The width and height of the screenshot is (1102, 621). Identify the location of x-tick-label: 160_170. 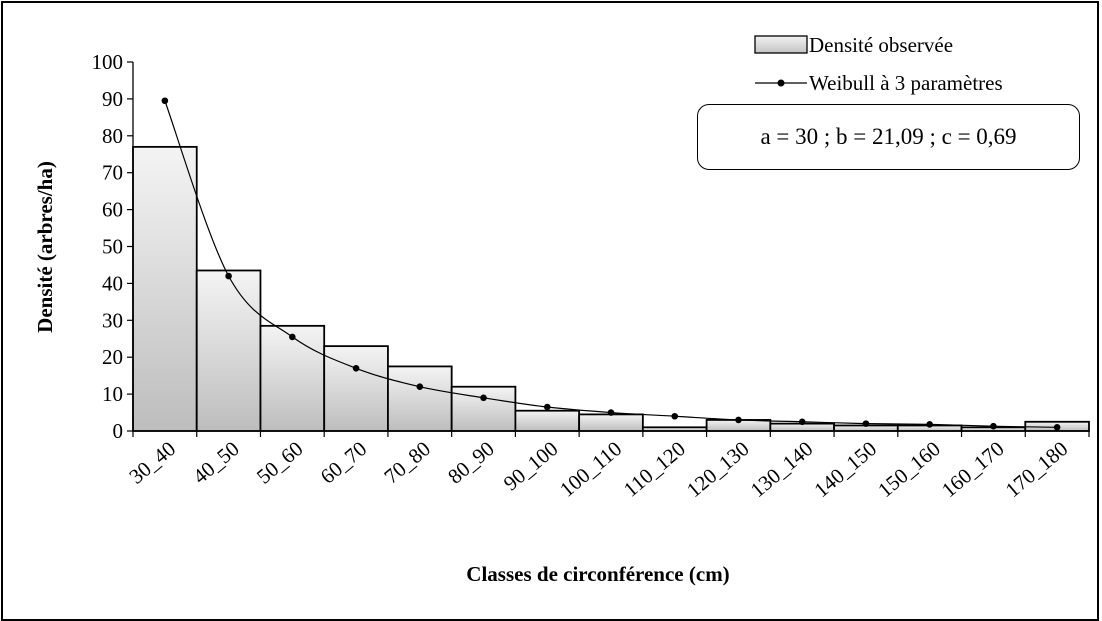
(973, 469).